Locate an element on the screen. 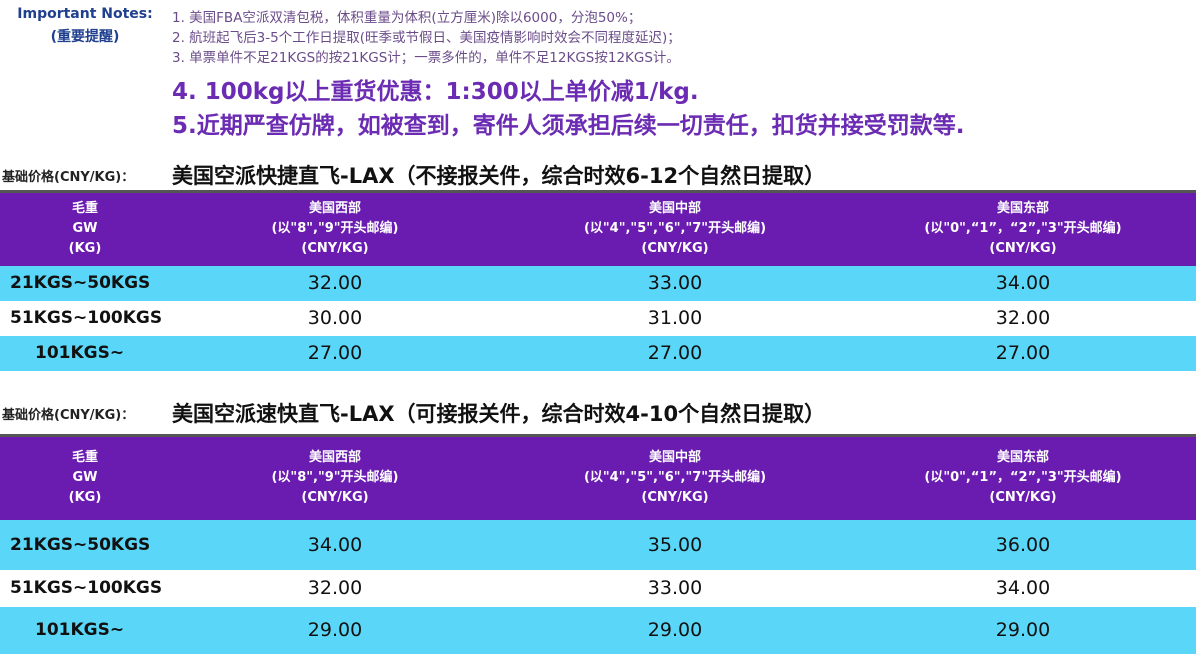 This screenshot has width=1196, height=654. cell-text: 35.00 is located at coordinates (675, 544).